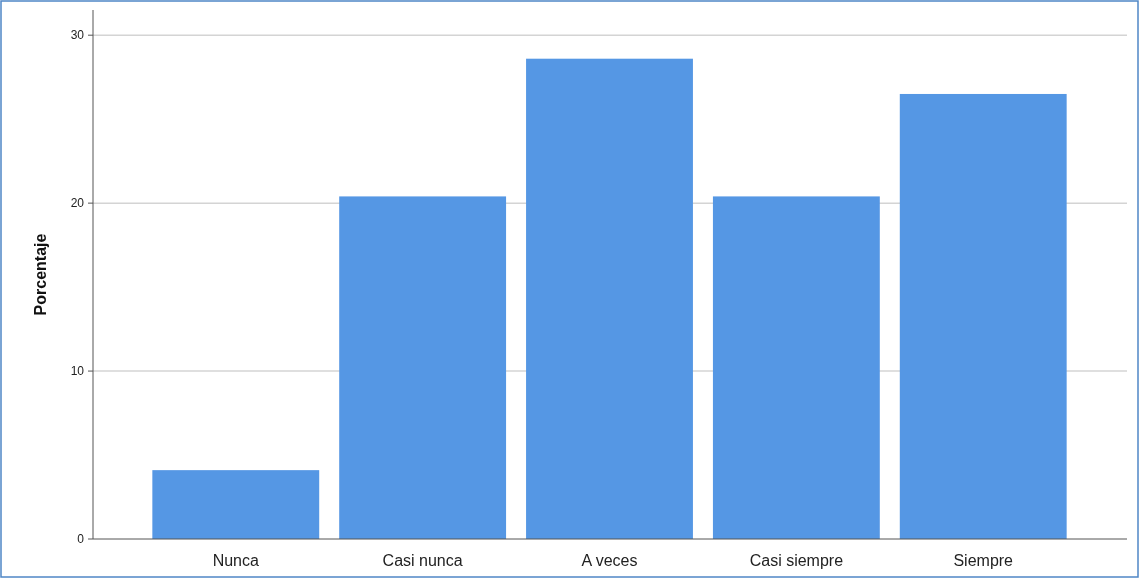  I want to click on x-tick-label: Casi siempre, so click(796, 560).